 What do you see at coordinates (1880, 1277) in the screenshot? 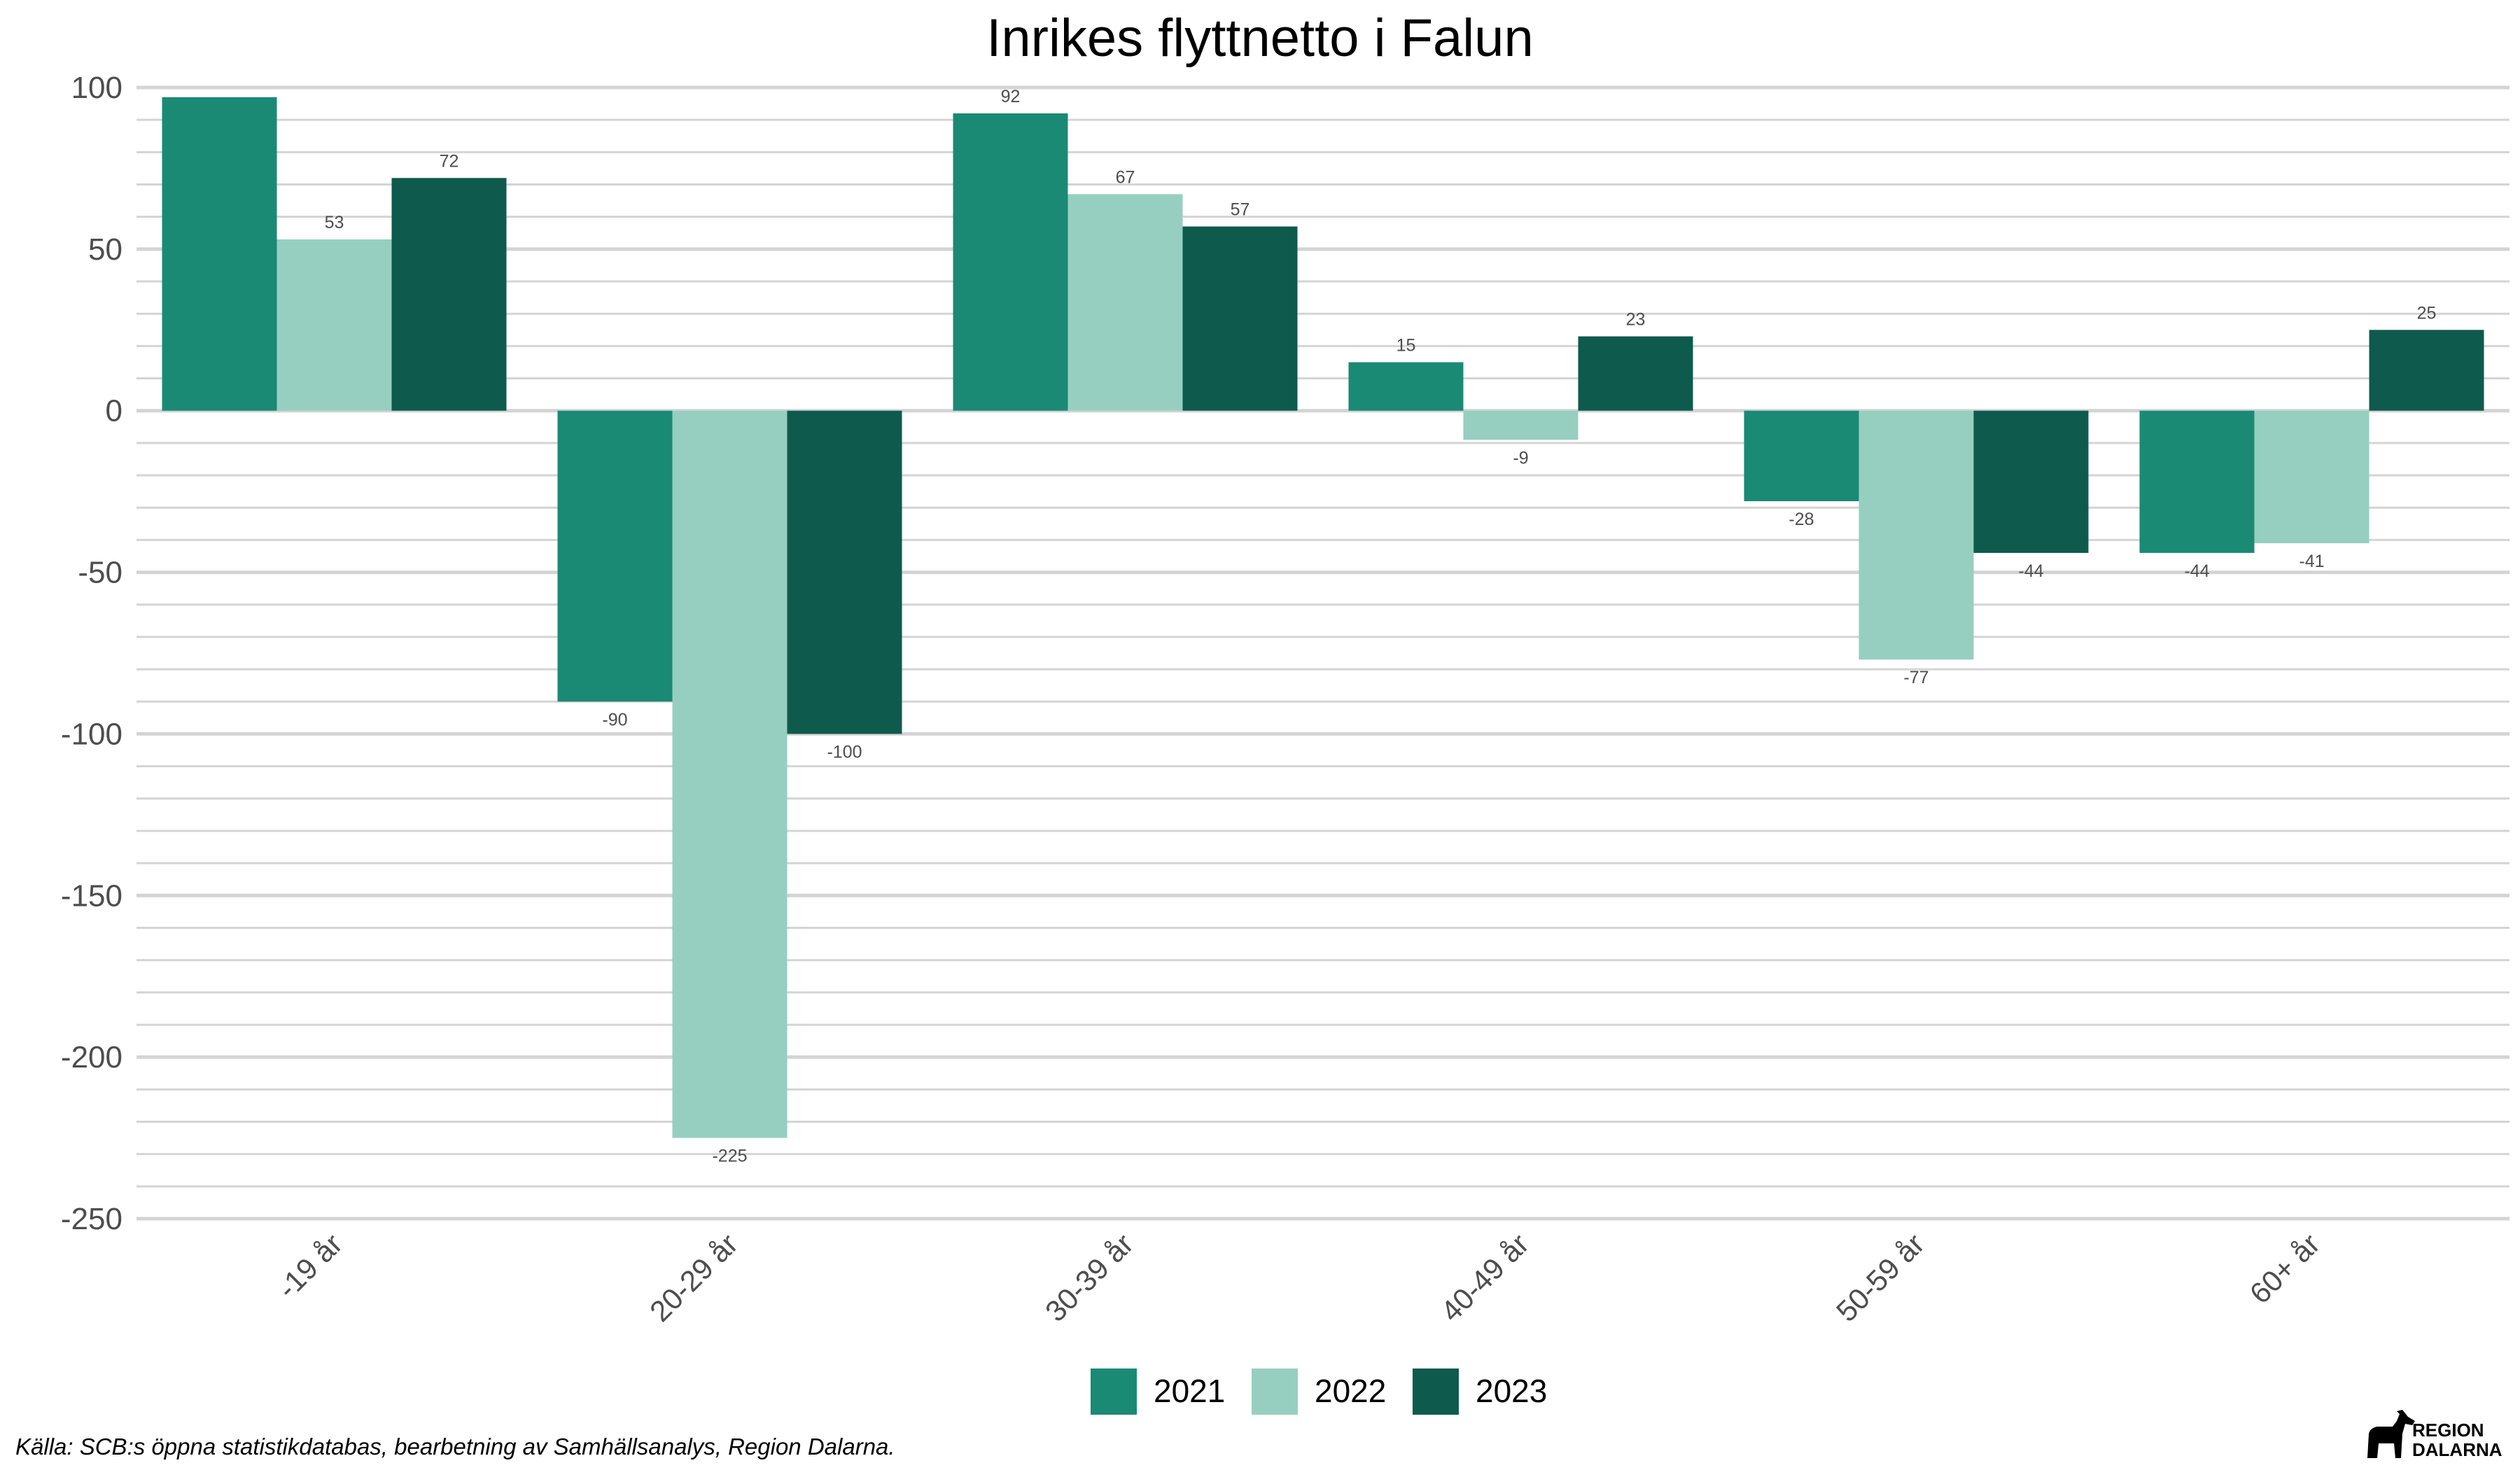
I see `x-tick-label: 50-59 år` at bounding box center [1880, 1277].